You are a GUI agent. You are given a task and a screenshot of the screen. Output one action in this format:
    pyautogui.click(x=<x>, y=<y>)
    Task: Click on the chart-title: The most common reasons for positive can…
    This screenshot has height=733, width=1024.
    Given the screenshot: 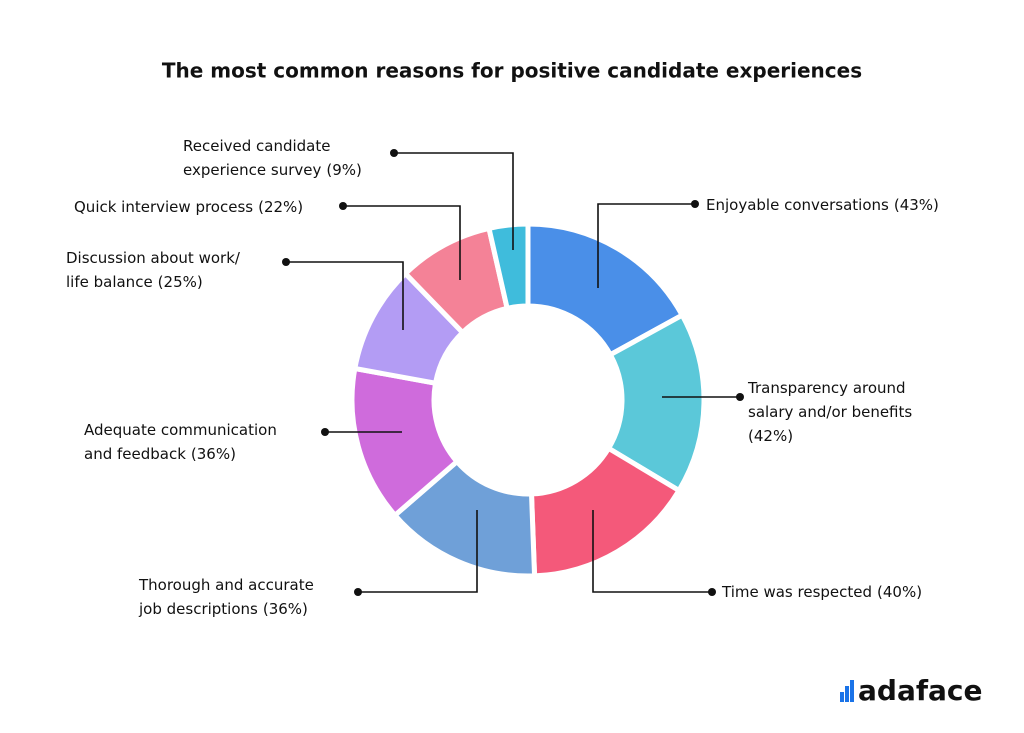 What is the action you would take?
    pyautogui.click(x=512, y=71)
    